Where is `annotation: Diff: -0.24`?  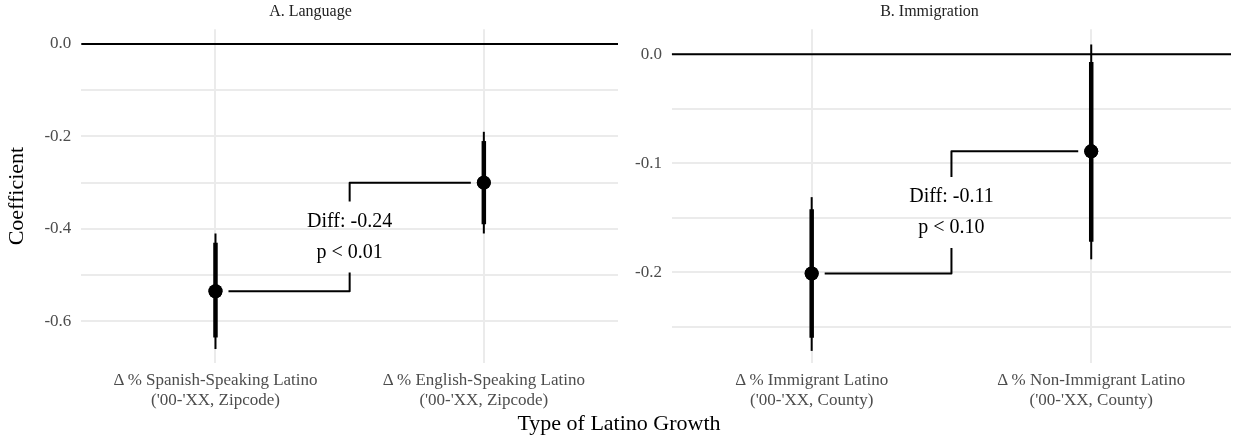
annotation: Diff: -0.24 is located at coordinates (350, 219).